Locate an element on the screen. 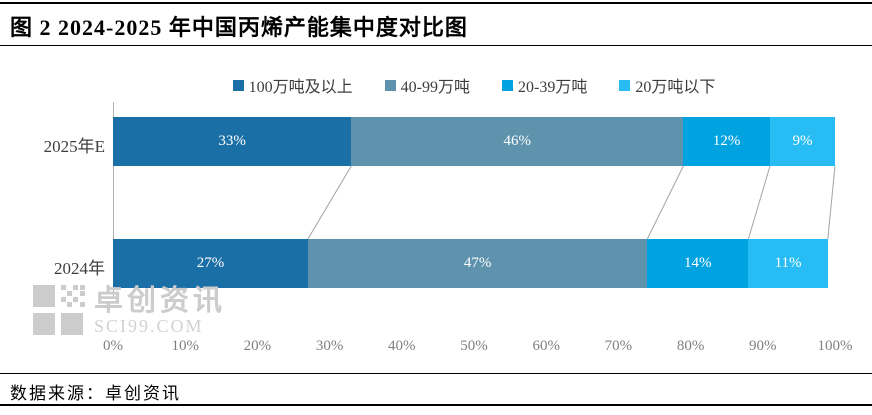 Image resolution: width=872 pixels, height=415 pixels. top-rule is located at coordinates (436, 3).